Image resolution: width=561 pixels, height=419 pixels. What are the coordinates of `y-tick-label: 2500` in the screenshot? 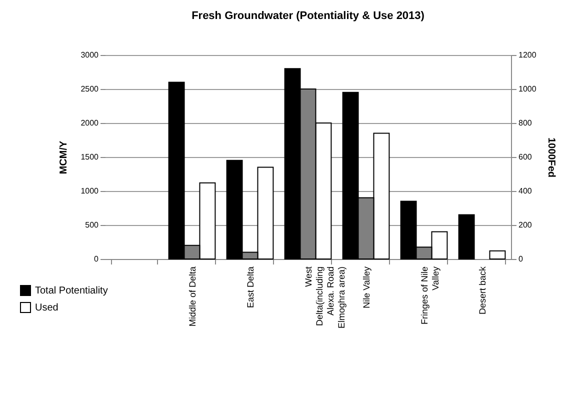 It's located at (90, 89).